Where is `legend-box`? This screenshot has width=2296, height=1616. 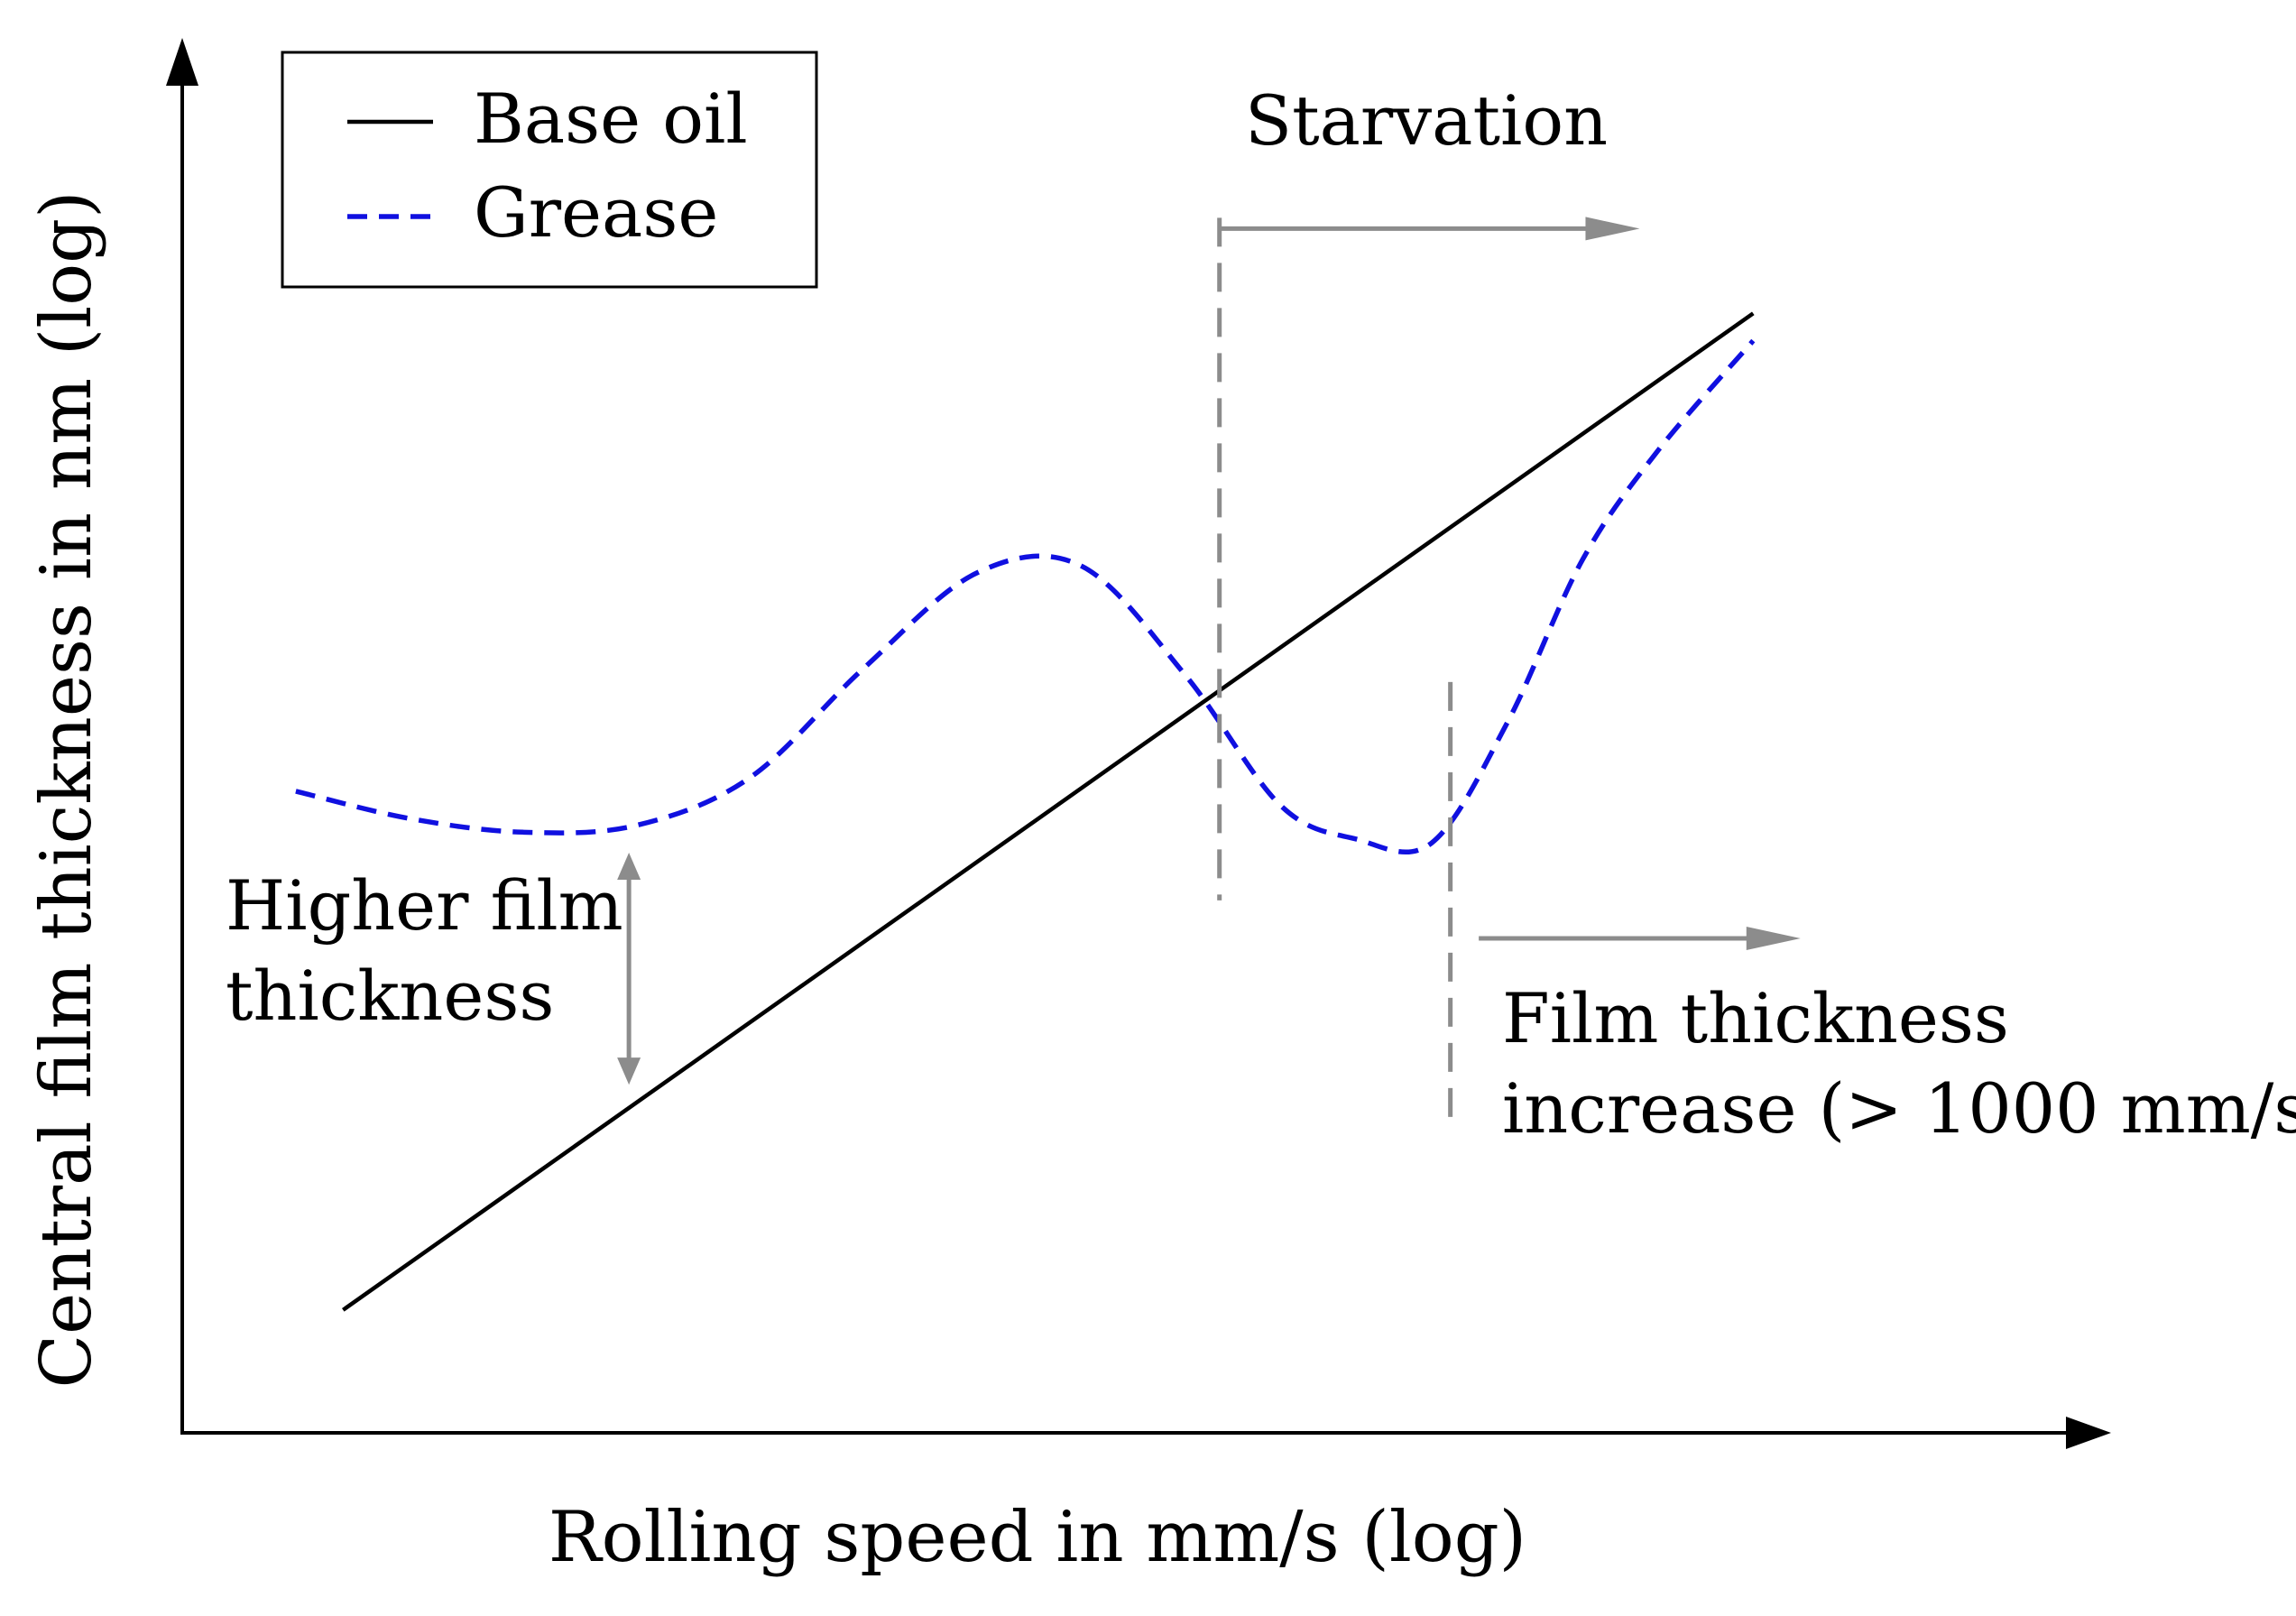 legend-box is located at coordinates (550, 170).